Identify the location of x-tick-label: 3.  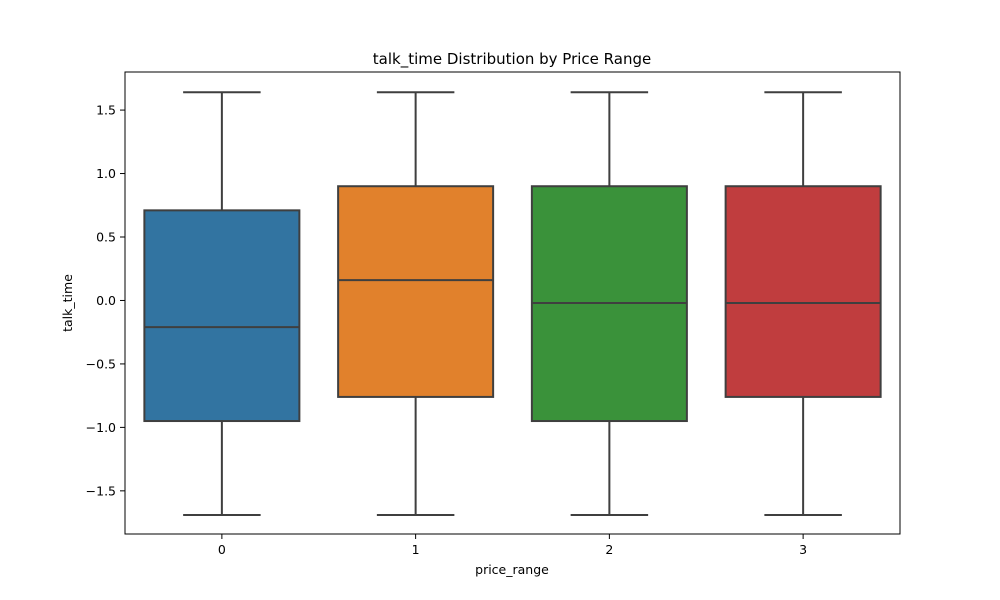
(803, 549).